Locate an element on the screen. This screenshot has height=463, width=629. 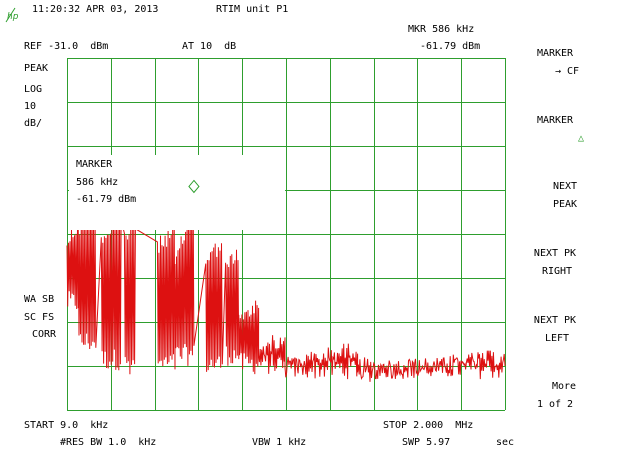
hp-logo: hp is located at coordinates (12, 15).